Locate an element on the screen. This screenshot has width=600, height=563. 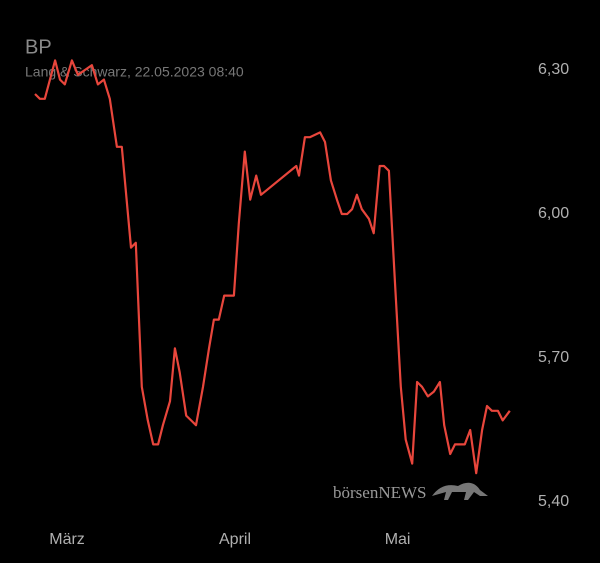
watermark-bull is located at coordinates (460, 491).